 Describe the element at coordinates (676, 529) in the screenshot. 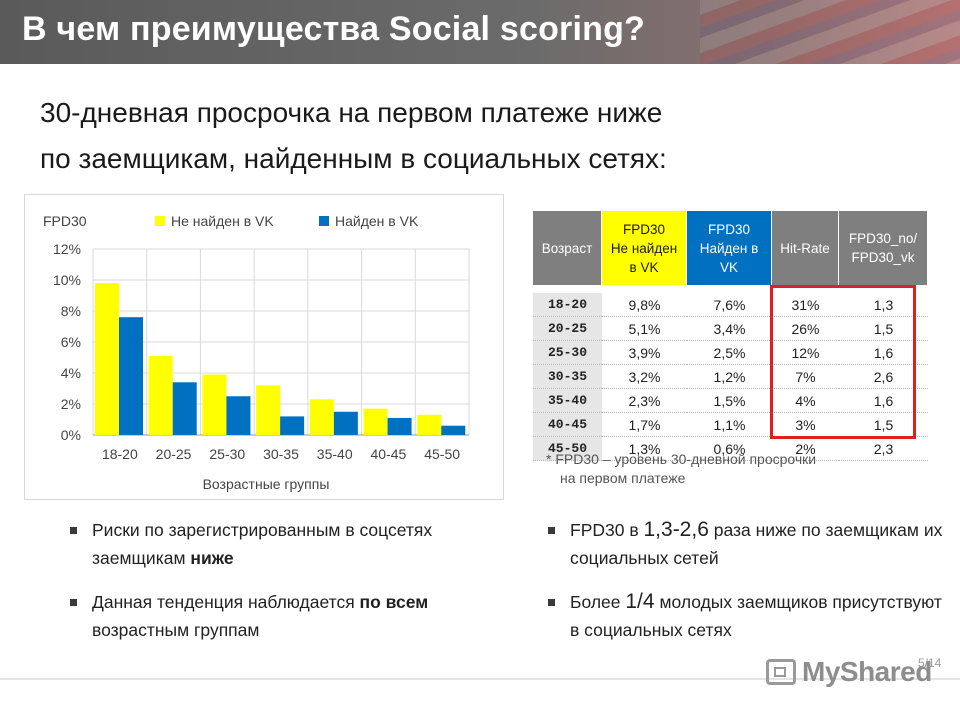

I see `bullet-figure: 1,3-2,6` at that location.